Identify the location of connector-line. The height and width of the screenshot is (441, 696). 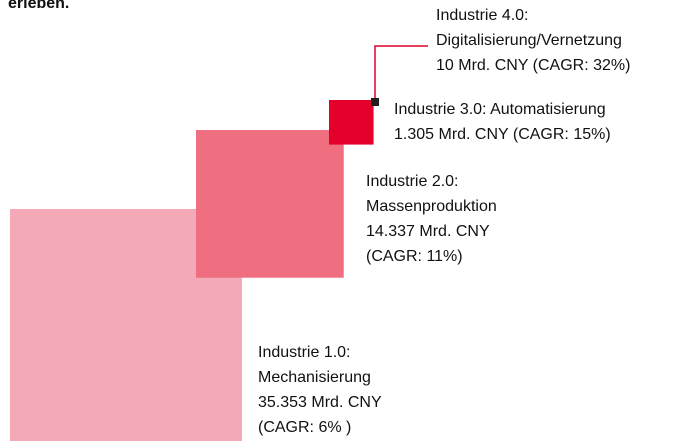
(401, 73).